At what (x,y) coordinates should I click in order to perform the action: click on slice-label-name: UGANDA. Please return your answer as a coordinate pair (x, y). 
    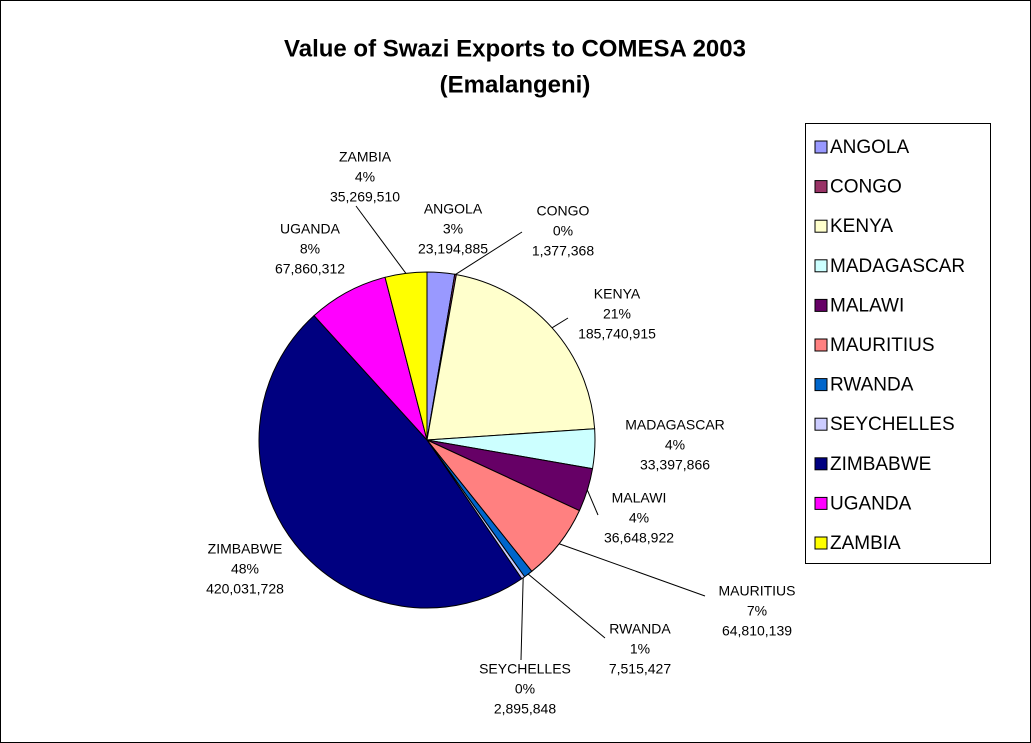
    Looking at the image, I should click on (310, 229).